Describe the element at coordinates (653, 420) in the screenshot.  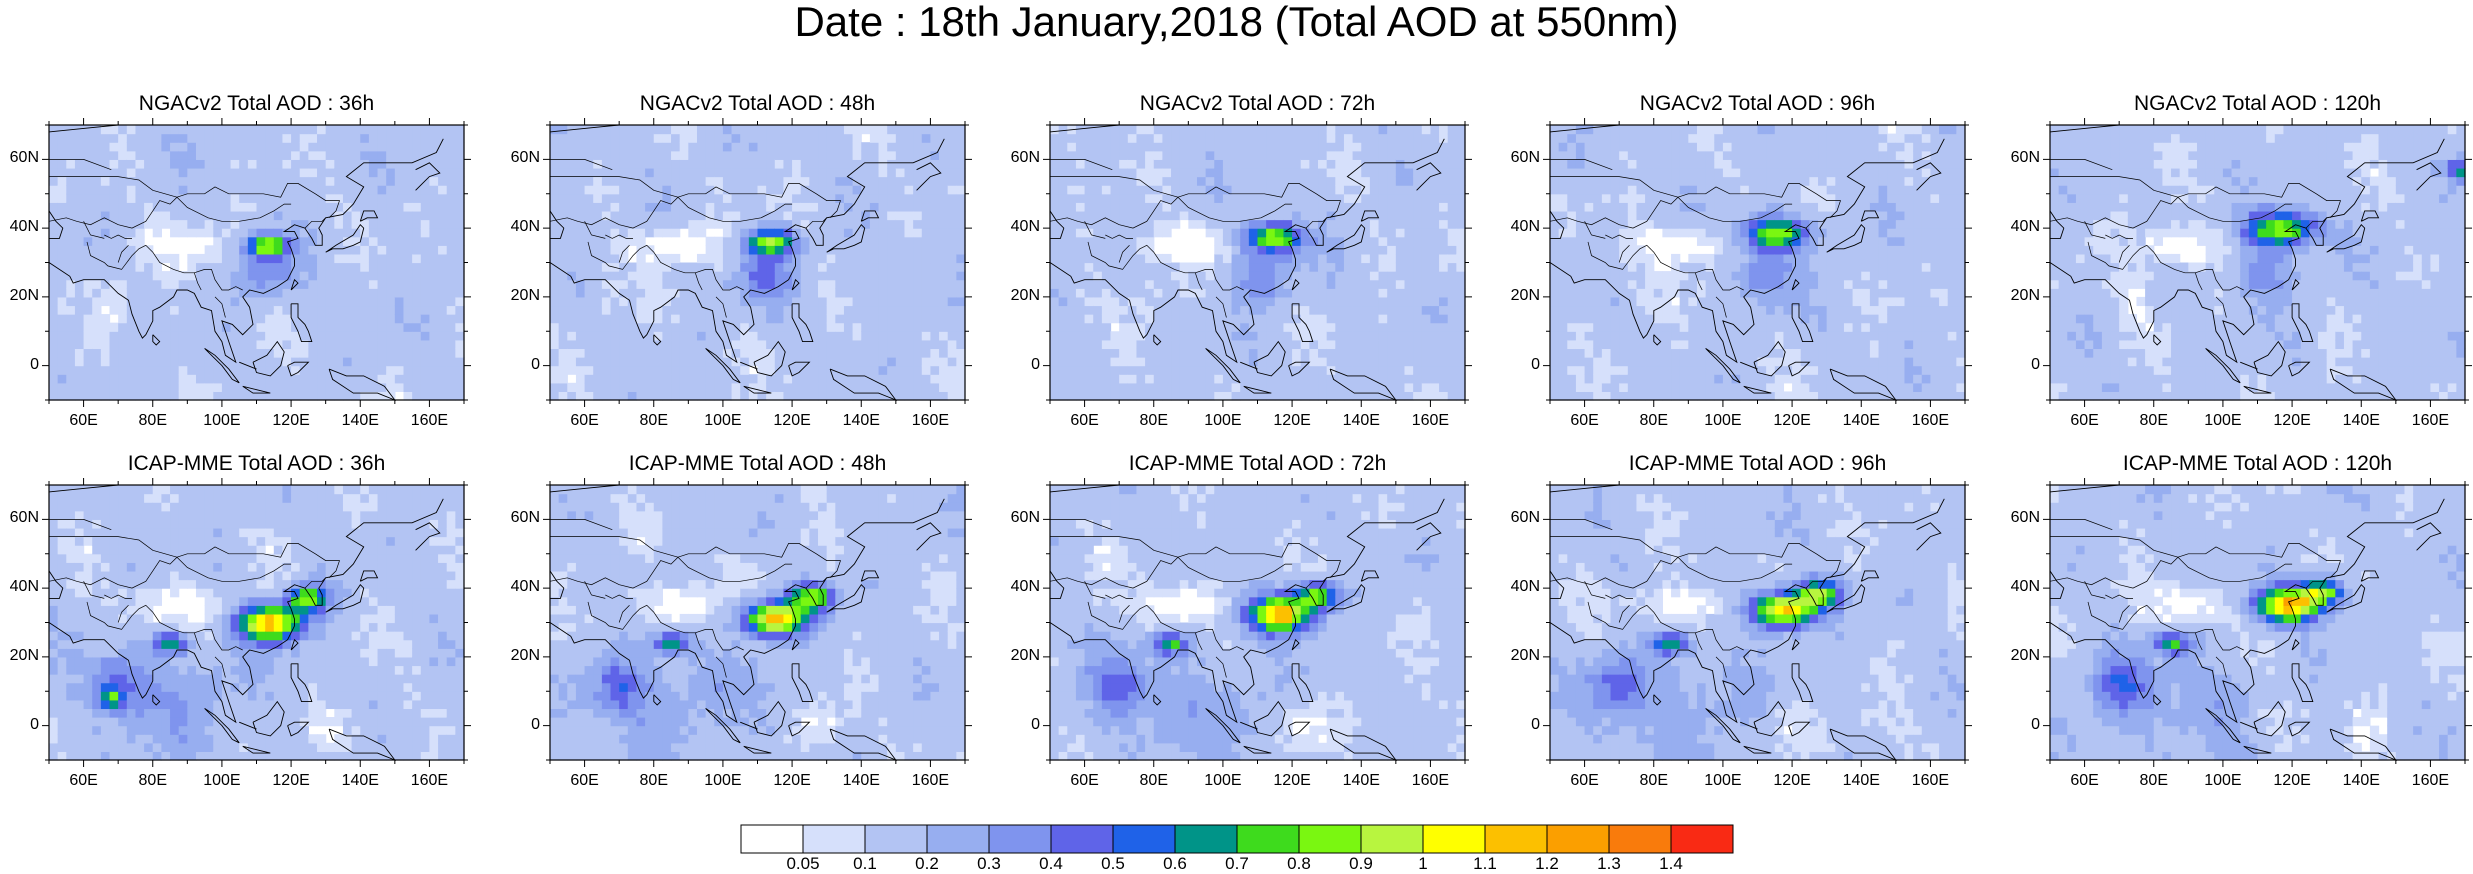
I see `lon-tick-label: 80E` at that location.